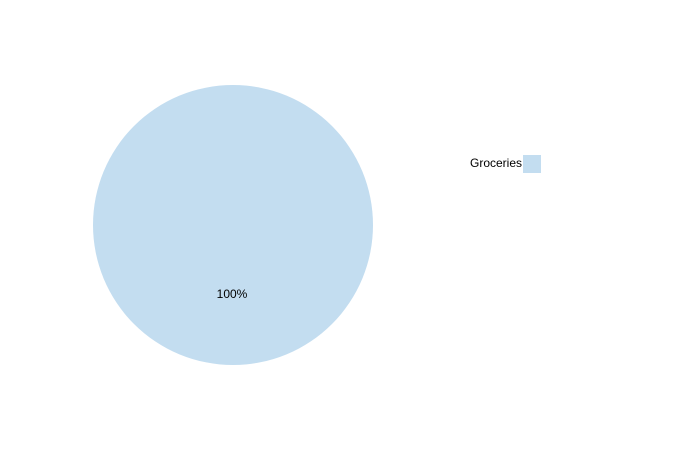 The image size is (700, 450). What do you see at coordinates (496, 163) in the screenshot?
I see `legend-label: Groceries` at bounding box center [496, 163].